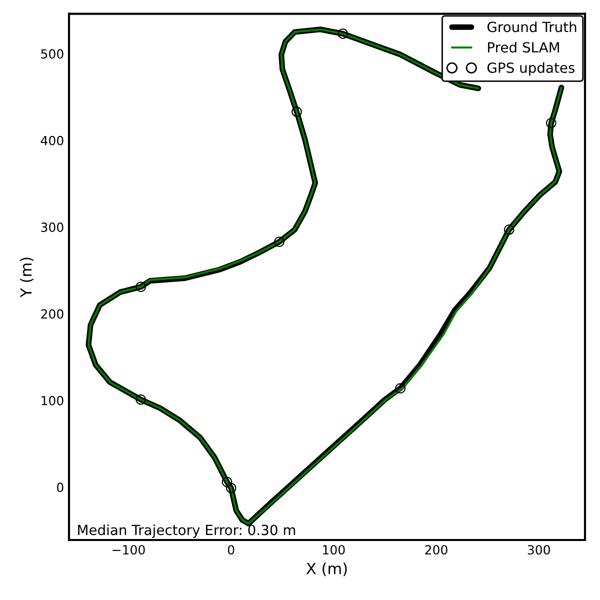 Image resolution: width=600 pixels, height=600 pixels. Describe the element at coordinates (523, 47) in the screenshot. I see `legend-label: Pred SLAM` at that location.